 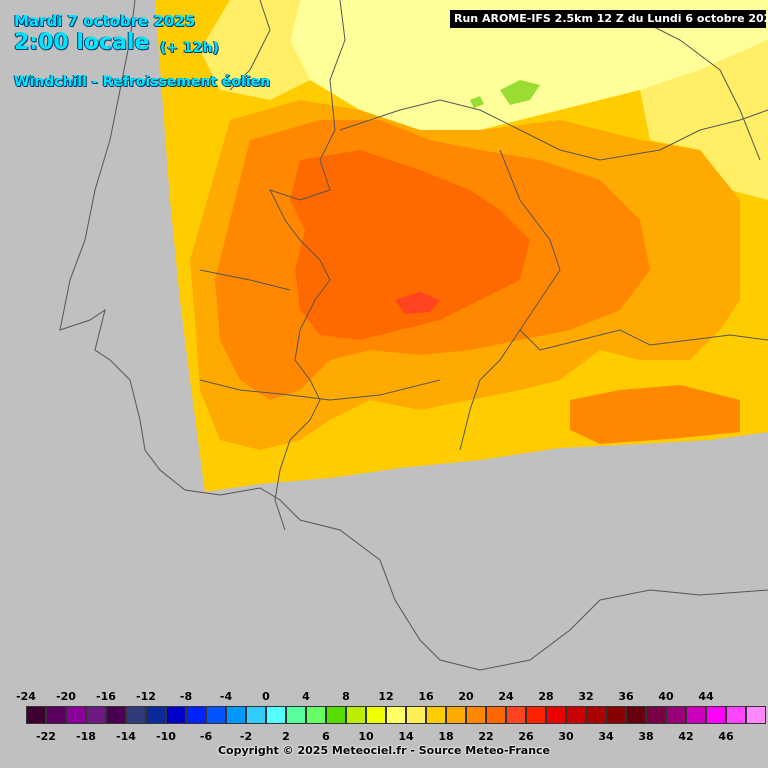 What do you see at coordinates (426, 696) in the screenshot?
I see `legend-label-top: 16` at bounding box center [426, 696].